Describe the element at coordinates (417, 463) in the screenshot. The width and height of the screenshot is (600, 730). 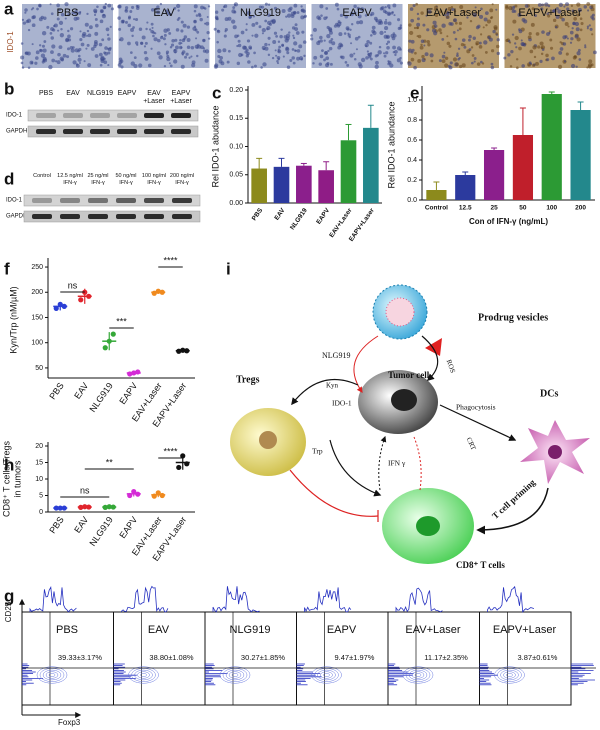
I see `arrow` at that location.